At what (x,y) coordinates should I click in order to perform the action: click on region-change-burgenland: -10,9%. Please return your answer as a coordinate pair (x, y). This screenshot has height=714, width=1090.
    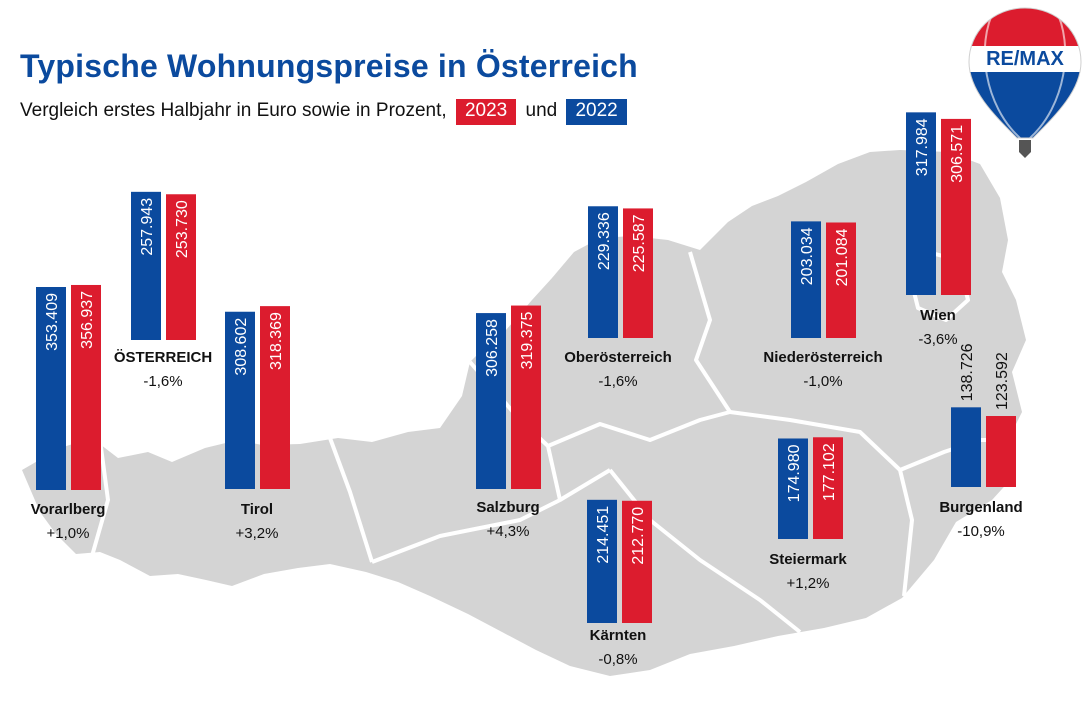
    Looking at the image, I should click on (981, 531).